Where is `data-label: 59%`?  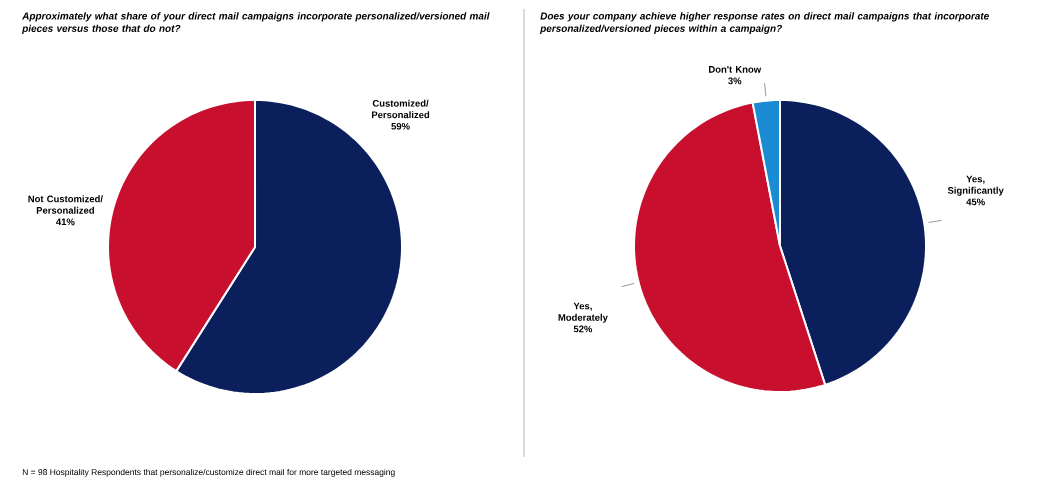
data-label: 59% is located at coordinates (400, 126).